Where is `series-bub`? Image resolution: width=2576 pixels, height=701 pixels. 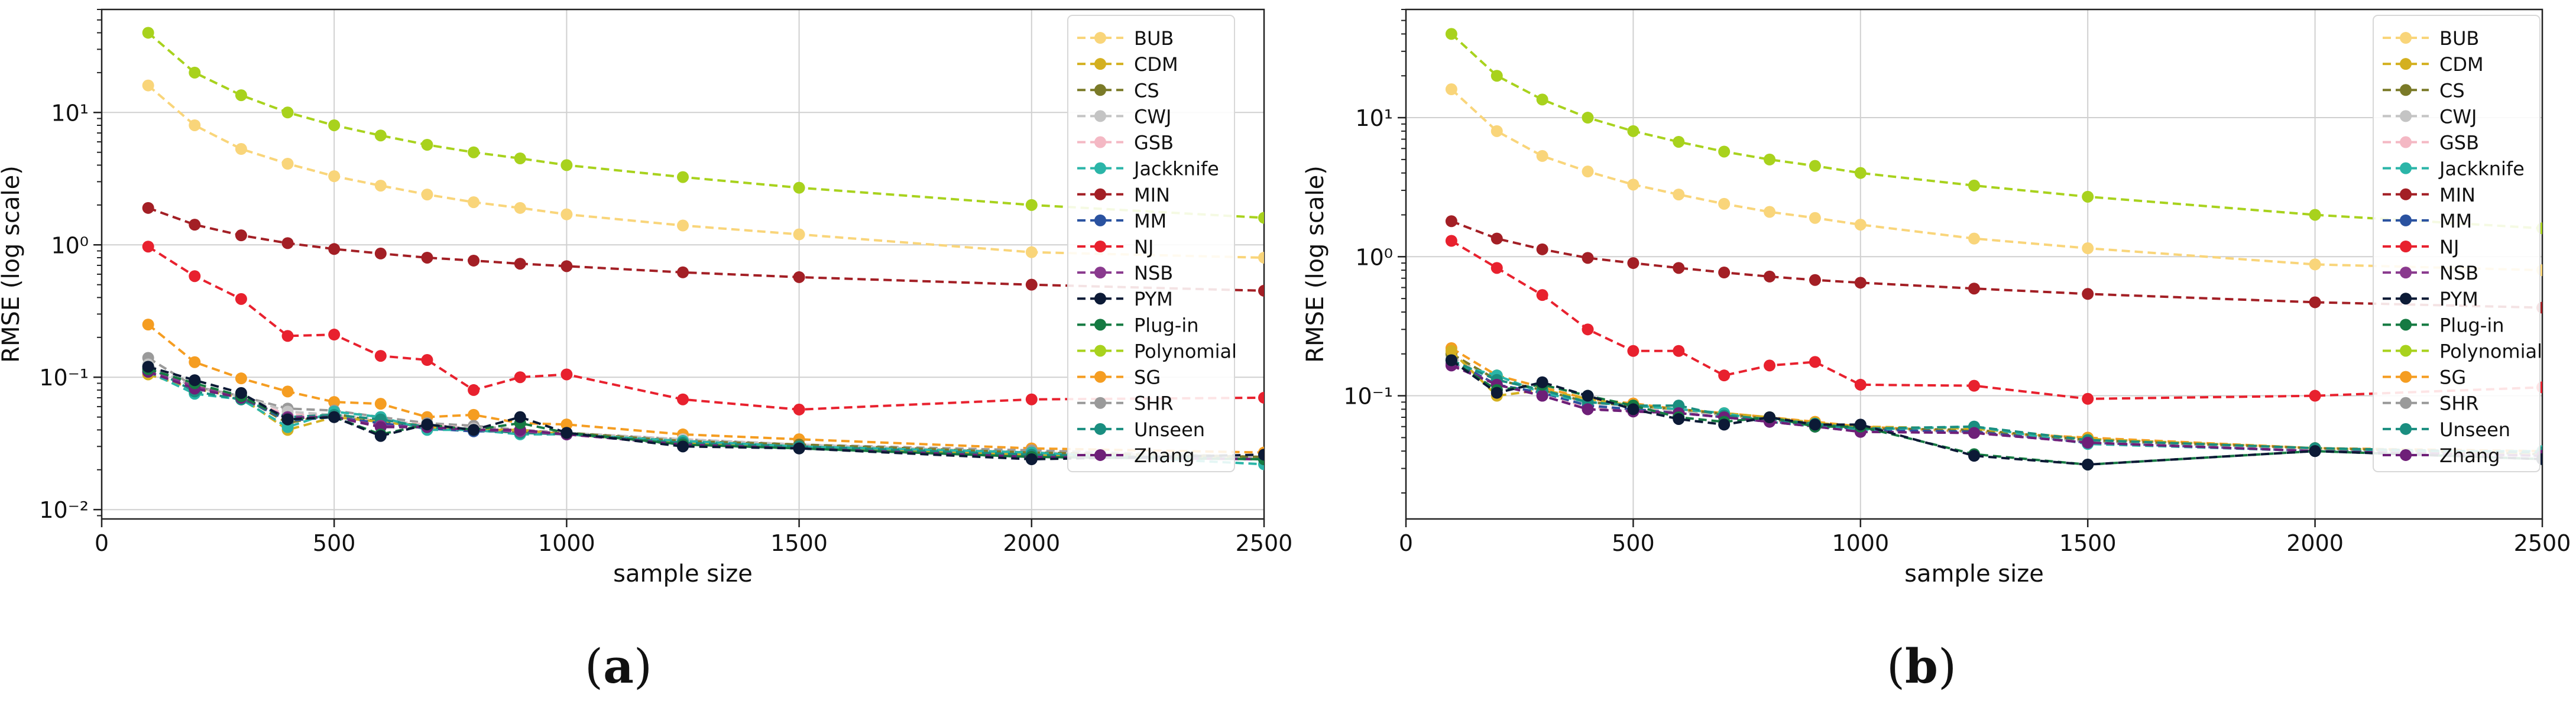
series-bub is located at coordinates (703, 171).